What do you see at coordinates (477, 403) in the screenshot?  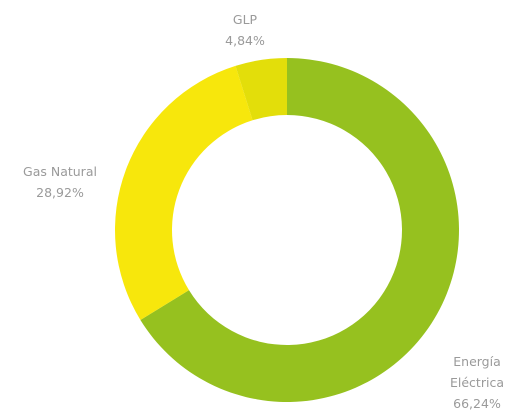 I see `value-label: 66,24%` at bounding box center [477, 403].